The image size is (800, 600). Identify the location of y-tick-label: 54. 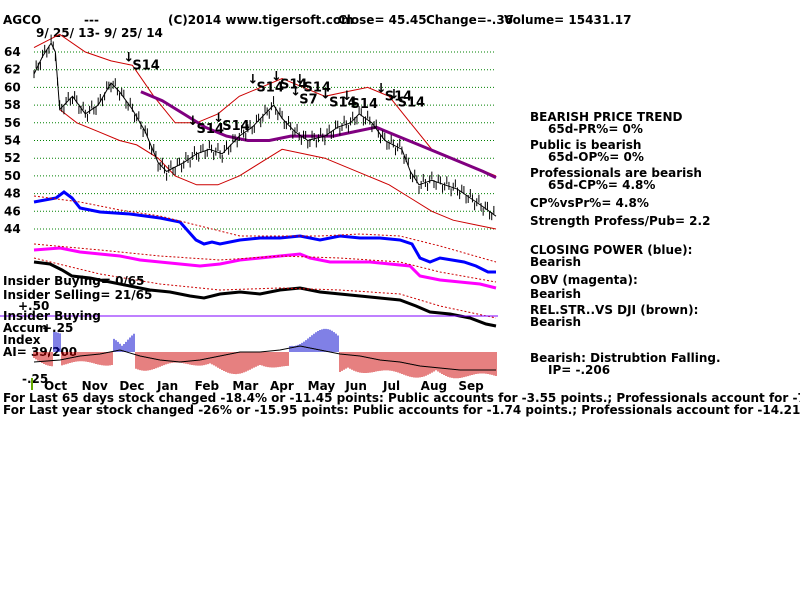
(12, 141).